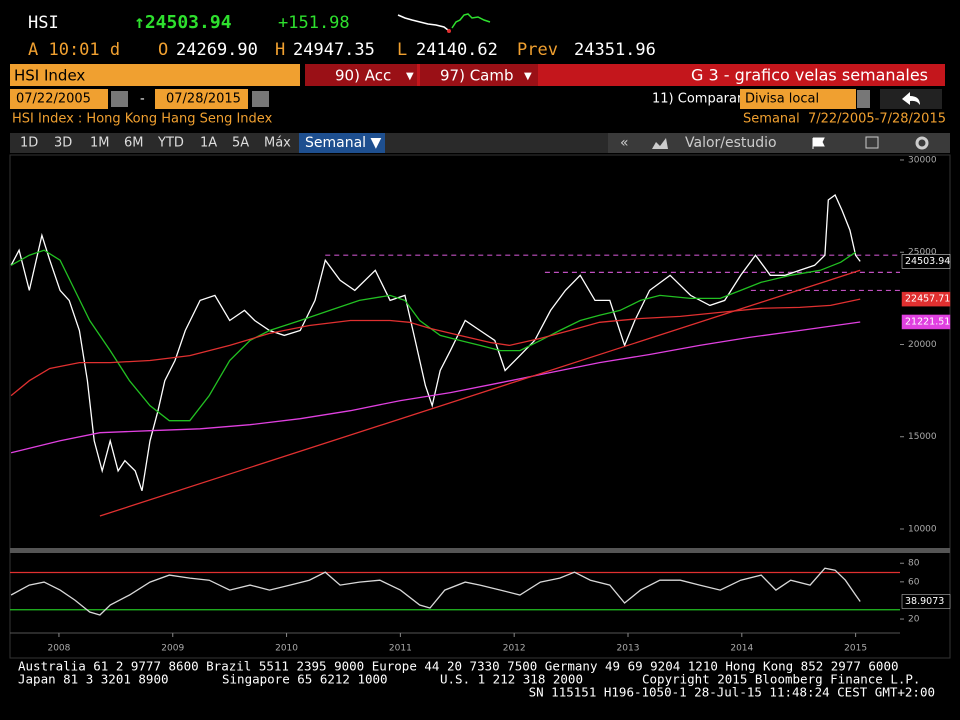 The image size is (960, 720). I want to click on dropdown-button, so click(863, 99).